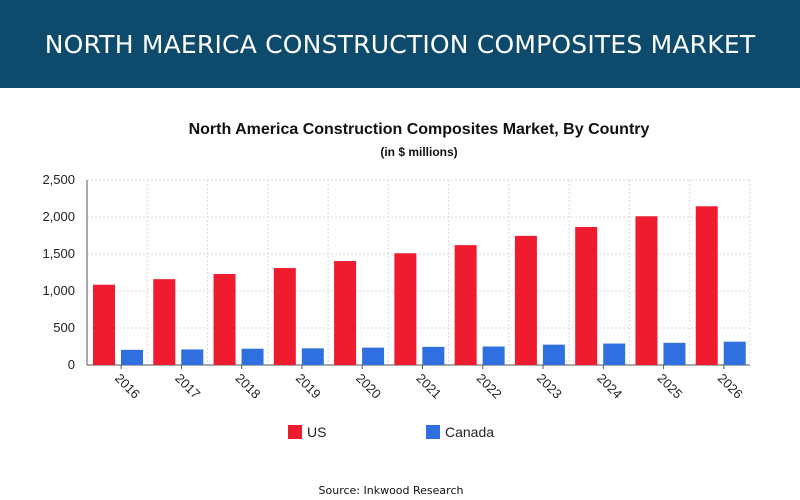 The image size is (800, 500). Describe the element at coordinates (132, 357) in the screenshot. I see `bar-canada-2016` at that location.